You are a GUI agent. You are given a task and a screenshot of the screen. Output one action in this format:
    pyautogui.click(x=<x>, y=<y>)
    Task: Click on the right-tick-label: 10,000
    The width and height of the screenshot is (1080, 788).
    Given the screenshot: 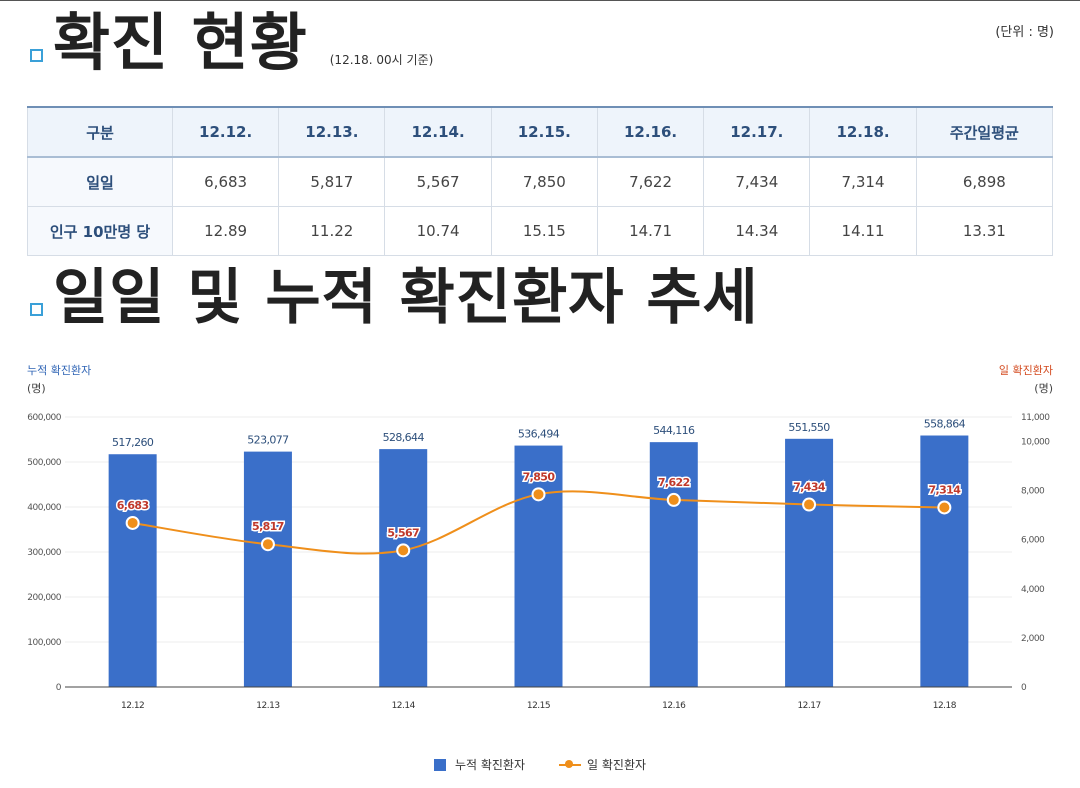 What is the action you would take?
    pyautogui.click(x=1035, y=443)
    